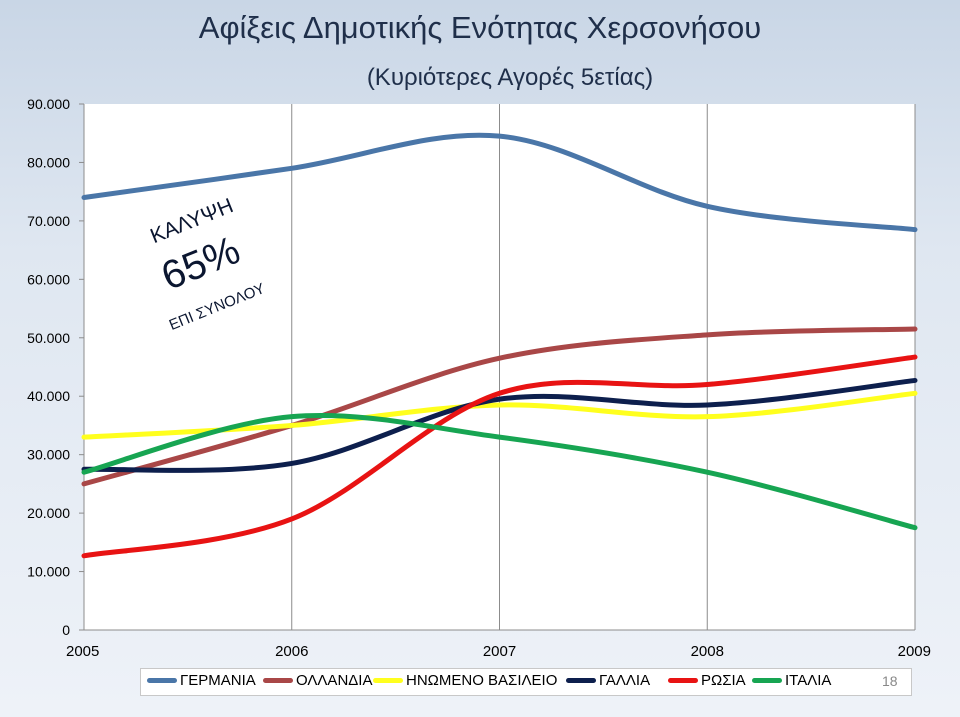 This screenshot has height=717, width=960. I want to click on y-tick-label: 80.000, so click(48, 162).